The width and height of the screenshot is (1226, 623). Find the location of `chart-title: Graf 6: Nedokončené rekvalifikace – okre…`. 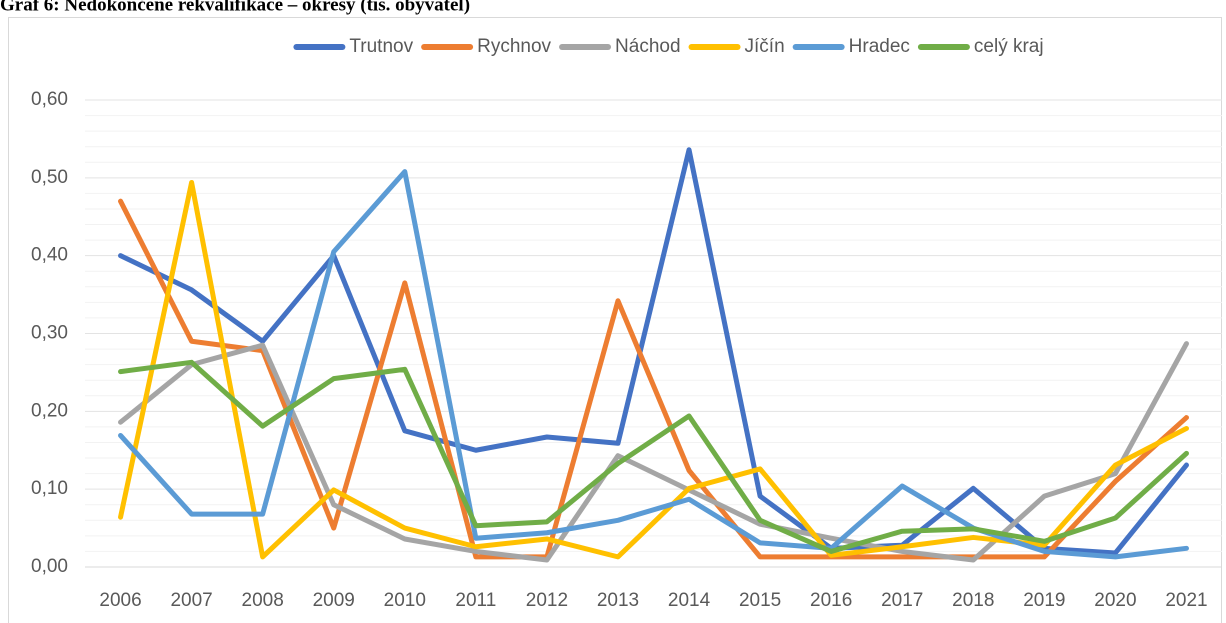

chart-title: Graf 6: Nedokončené rekvalifikace – okre… is located at coordinates (235, 7).